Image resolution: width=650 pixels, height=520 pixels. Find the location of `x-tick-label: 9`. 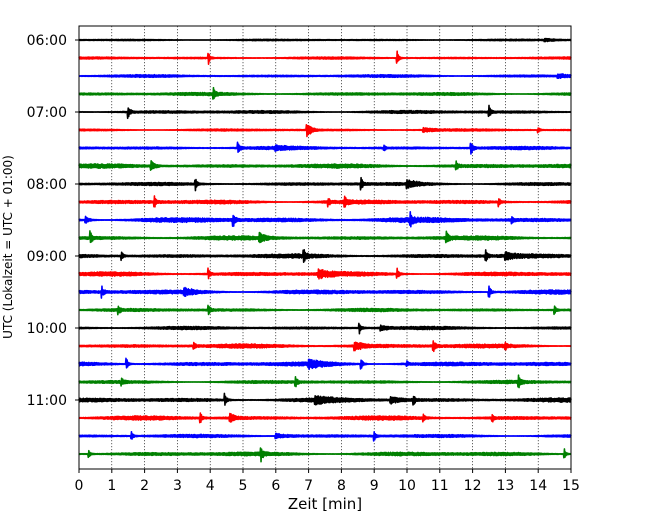

x-tick-label: 9 is located at coordinates (374, 486).